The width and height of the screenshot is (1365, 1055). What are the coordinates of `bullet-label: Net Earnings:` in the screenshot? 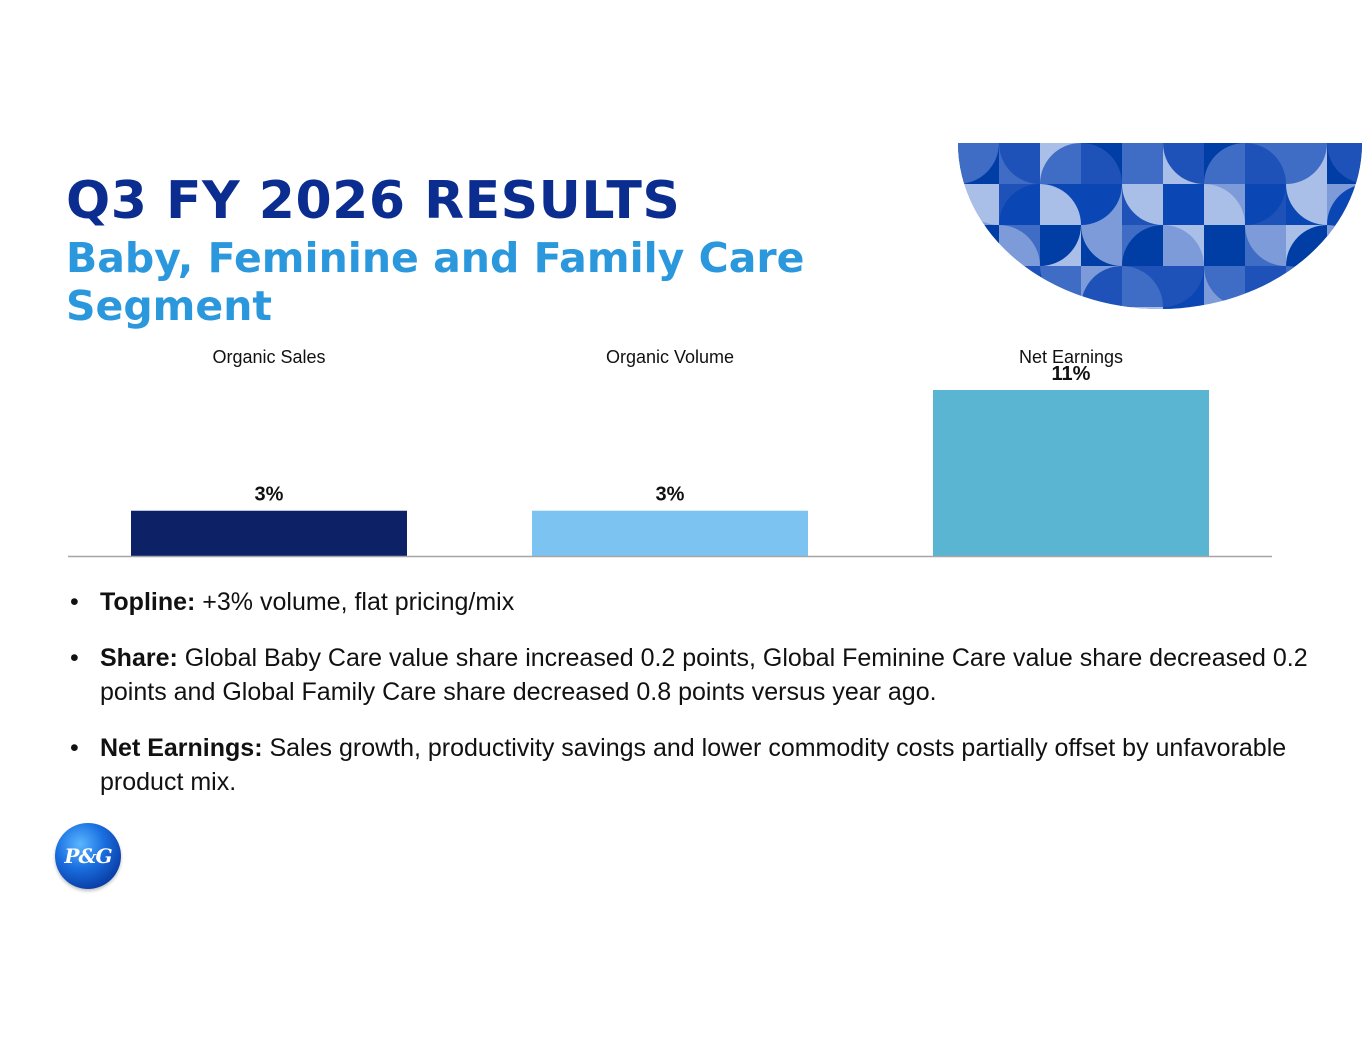 It's located at (181, 748).